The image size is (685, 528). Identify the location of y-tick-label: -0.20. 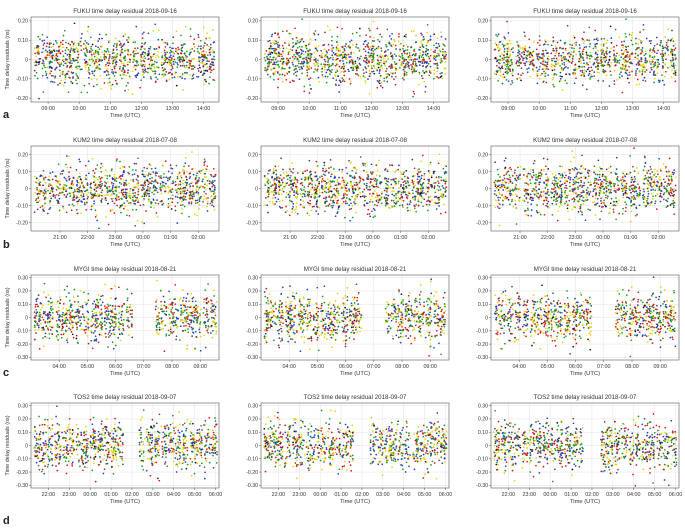
(22, 223).